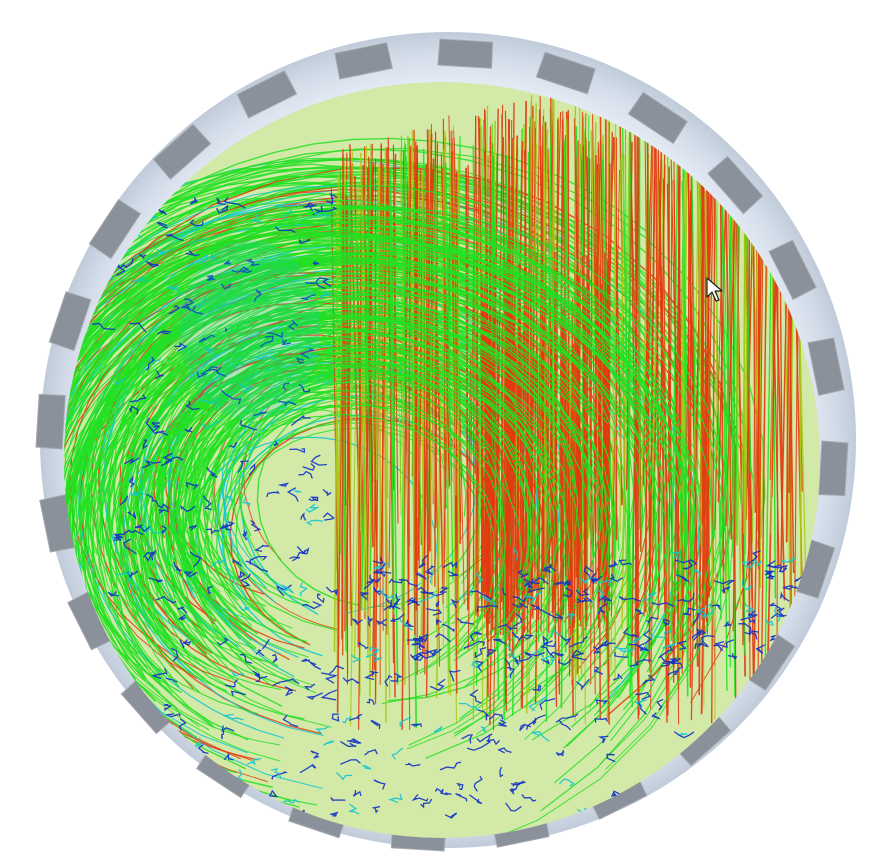 This screenshot has height=865, width=869. Describe the element at coordinates (477, 464) in the screenshot. I see `streamline-core` at that location.